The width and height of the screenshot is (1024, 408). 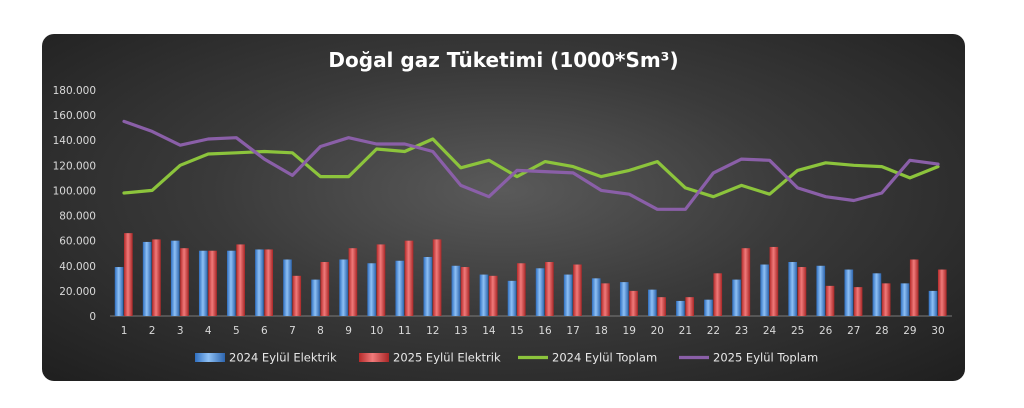 What do you see at coordinates (74, 166) in the screenshot?
I see `y-tick-label: 120.000` at bounding box center [74, 166].